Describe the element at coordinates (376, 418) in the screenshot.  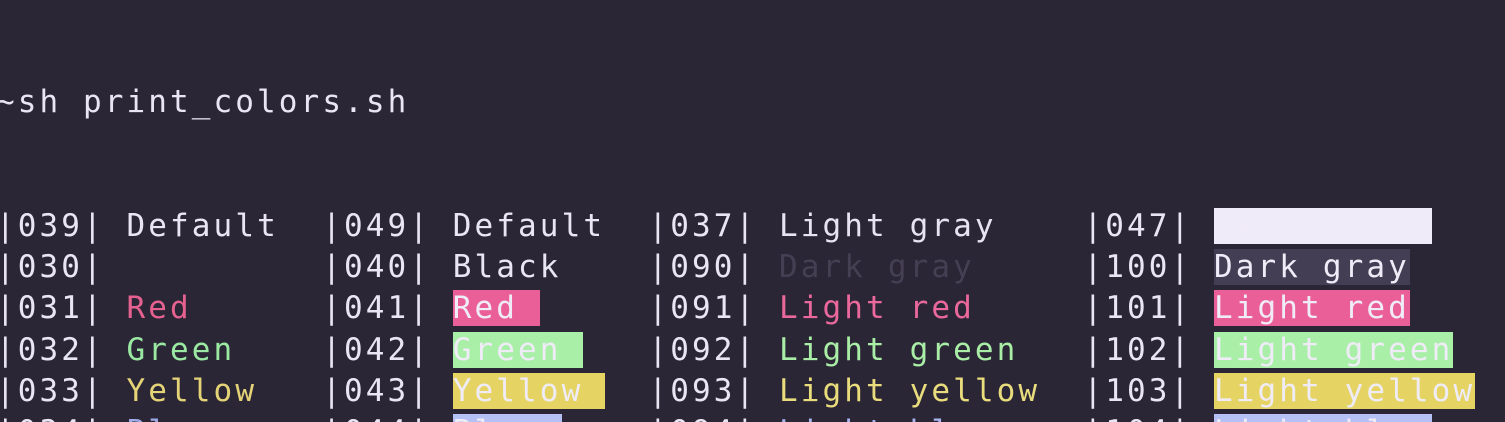
I see `ansi-code: |044|` at that location.